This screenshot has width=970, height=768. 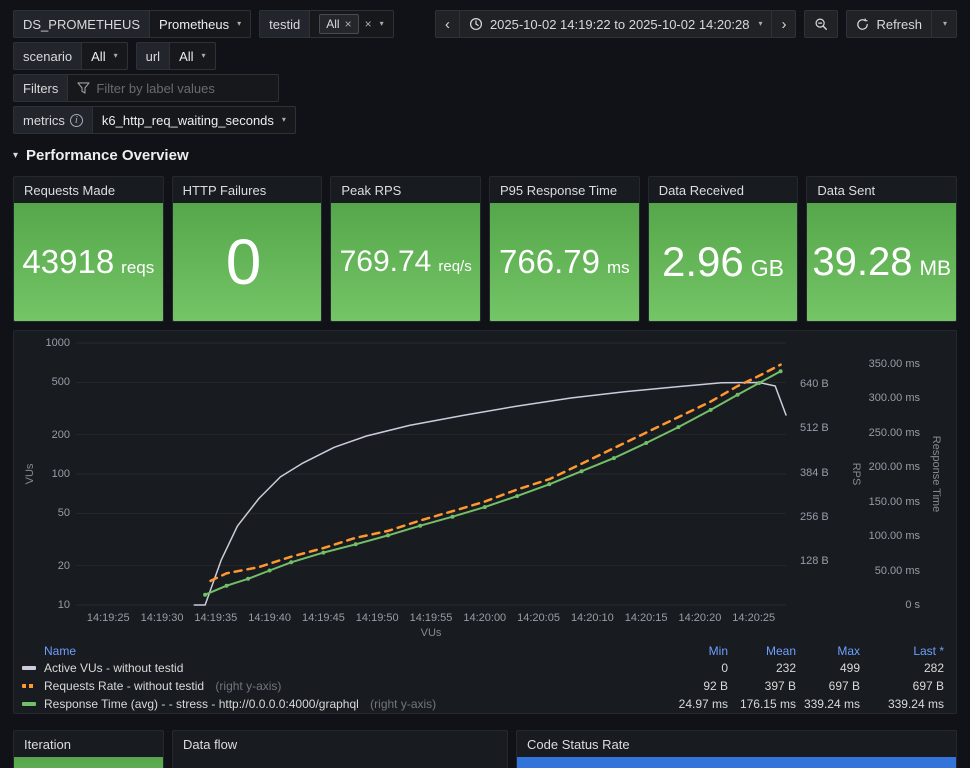 I want to click on tag-label: All, so click(x=333, y=24).